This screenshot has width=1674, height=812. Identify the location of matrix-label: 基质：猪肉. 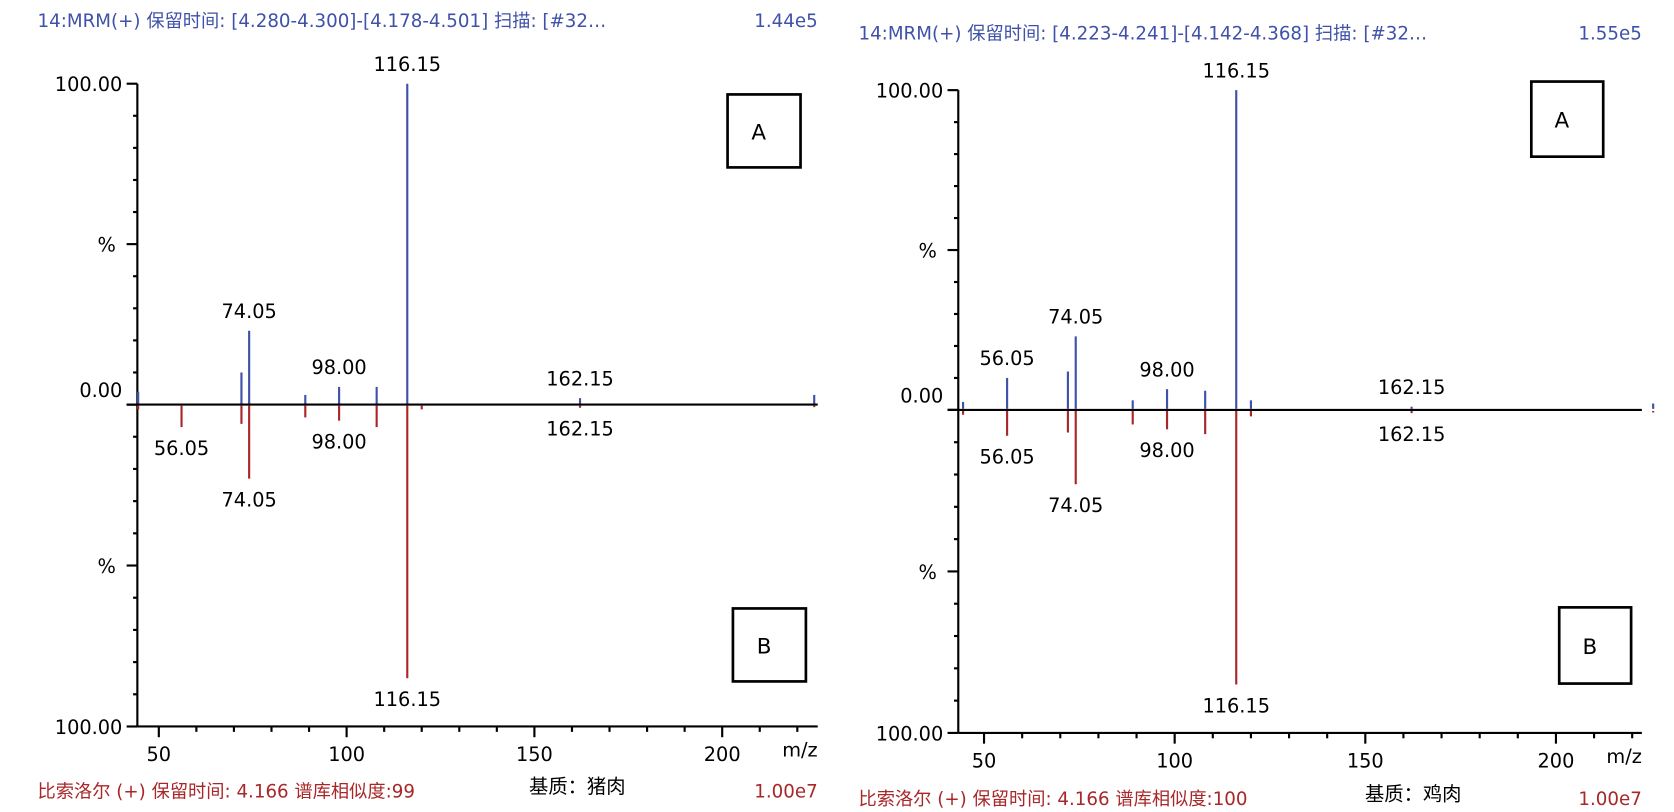
(577, 786).